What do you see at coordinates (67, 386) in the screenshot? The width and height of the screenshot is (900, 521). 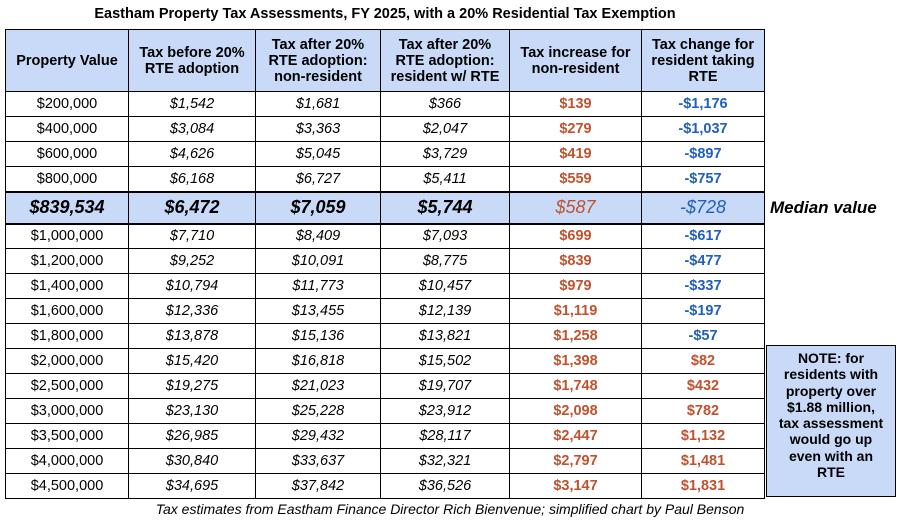 I see `cell-property-value: $2,500,000` at bounding box center [67, 386].